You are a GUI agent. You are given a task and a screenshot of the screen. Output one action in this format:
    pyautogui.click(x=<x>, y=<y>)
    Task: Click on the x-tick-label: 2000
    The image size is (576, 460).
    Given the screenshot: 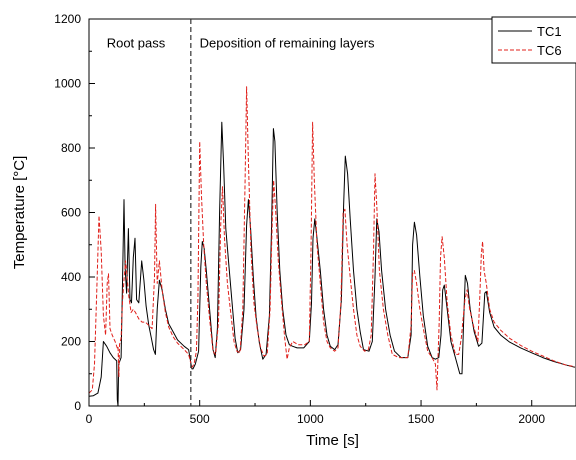 What is the action you would take?
    pyautogui.click(x=531, y=419)
    